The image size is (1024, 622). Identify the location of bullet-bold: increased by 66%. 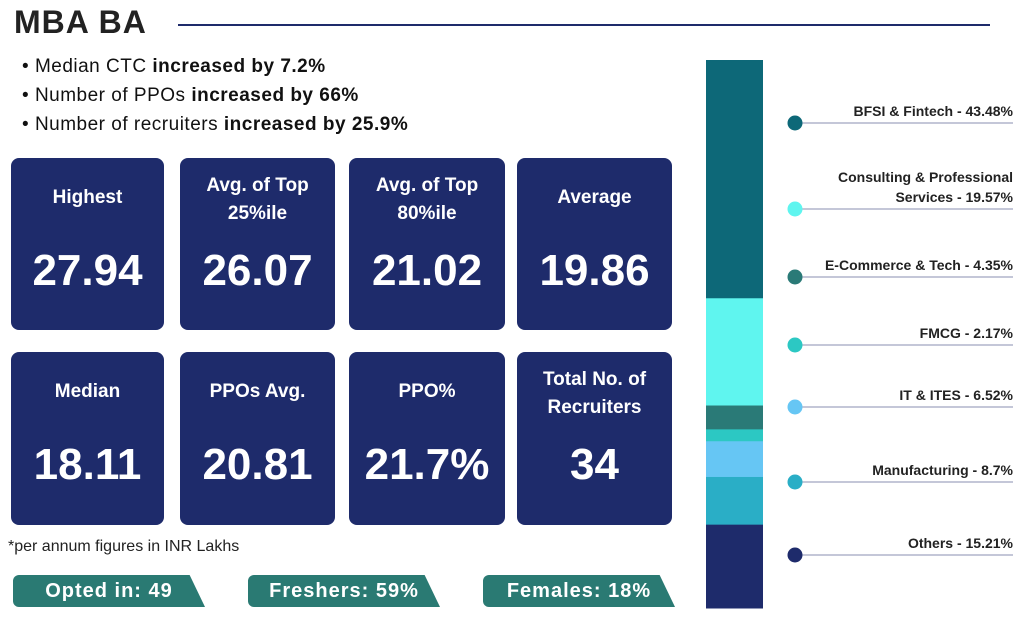
(275, 95).